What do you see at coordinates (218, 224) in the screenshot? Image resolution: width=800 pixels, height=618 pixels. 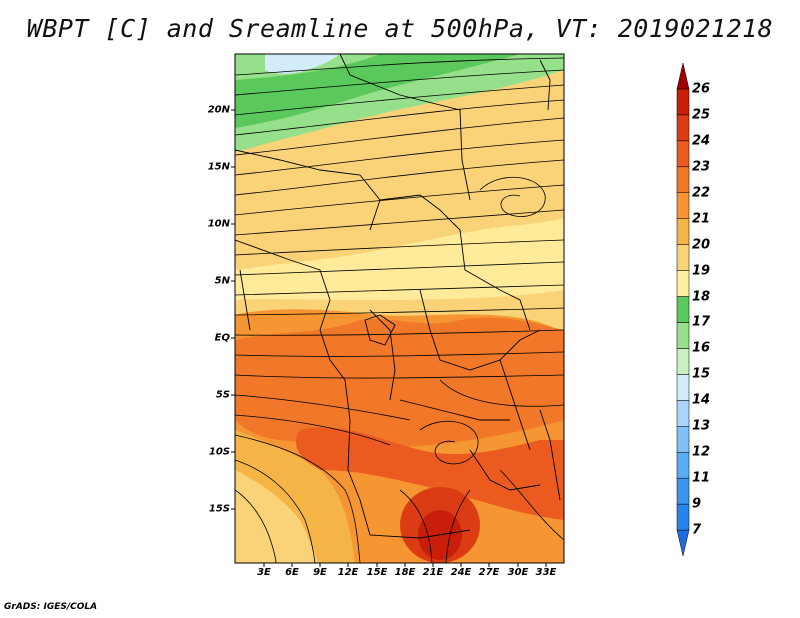 I see `lat-label-10n: 10N` at bounding box center [218, 224].